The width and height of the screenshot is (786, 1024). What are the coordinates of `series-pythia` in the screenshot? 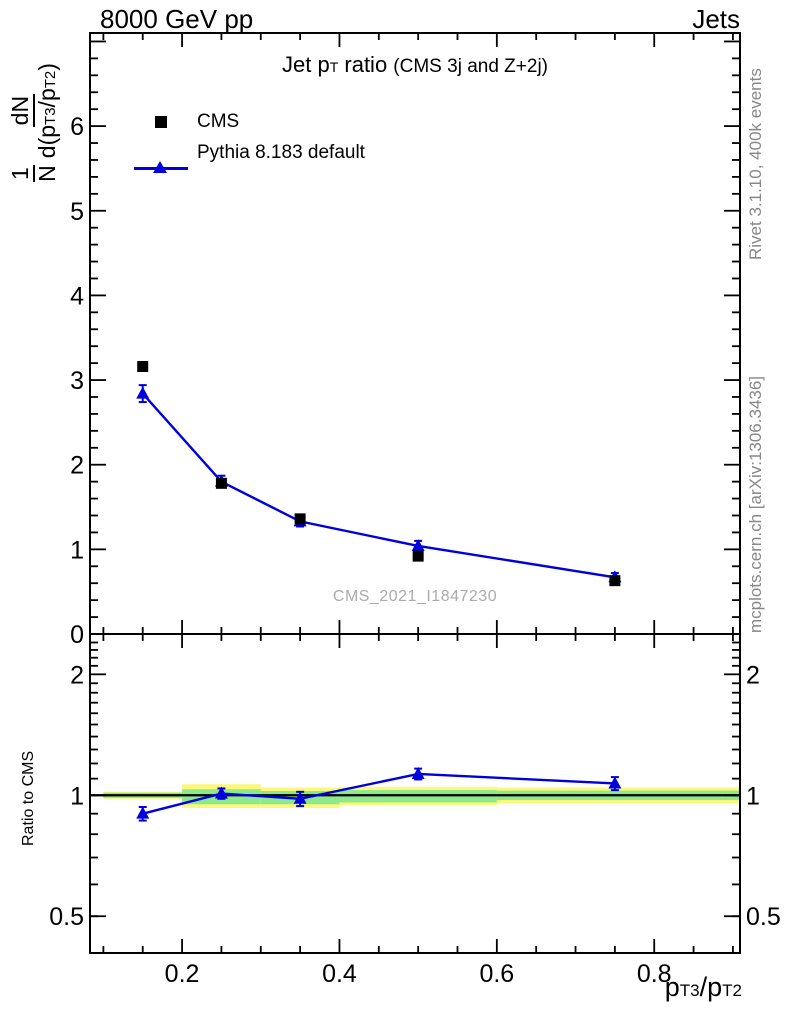 It's located at (379, 483).